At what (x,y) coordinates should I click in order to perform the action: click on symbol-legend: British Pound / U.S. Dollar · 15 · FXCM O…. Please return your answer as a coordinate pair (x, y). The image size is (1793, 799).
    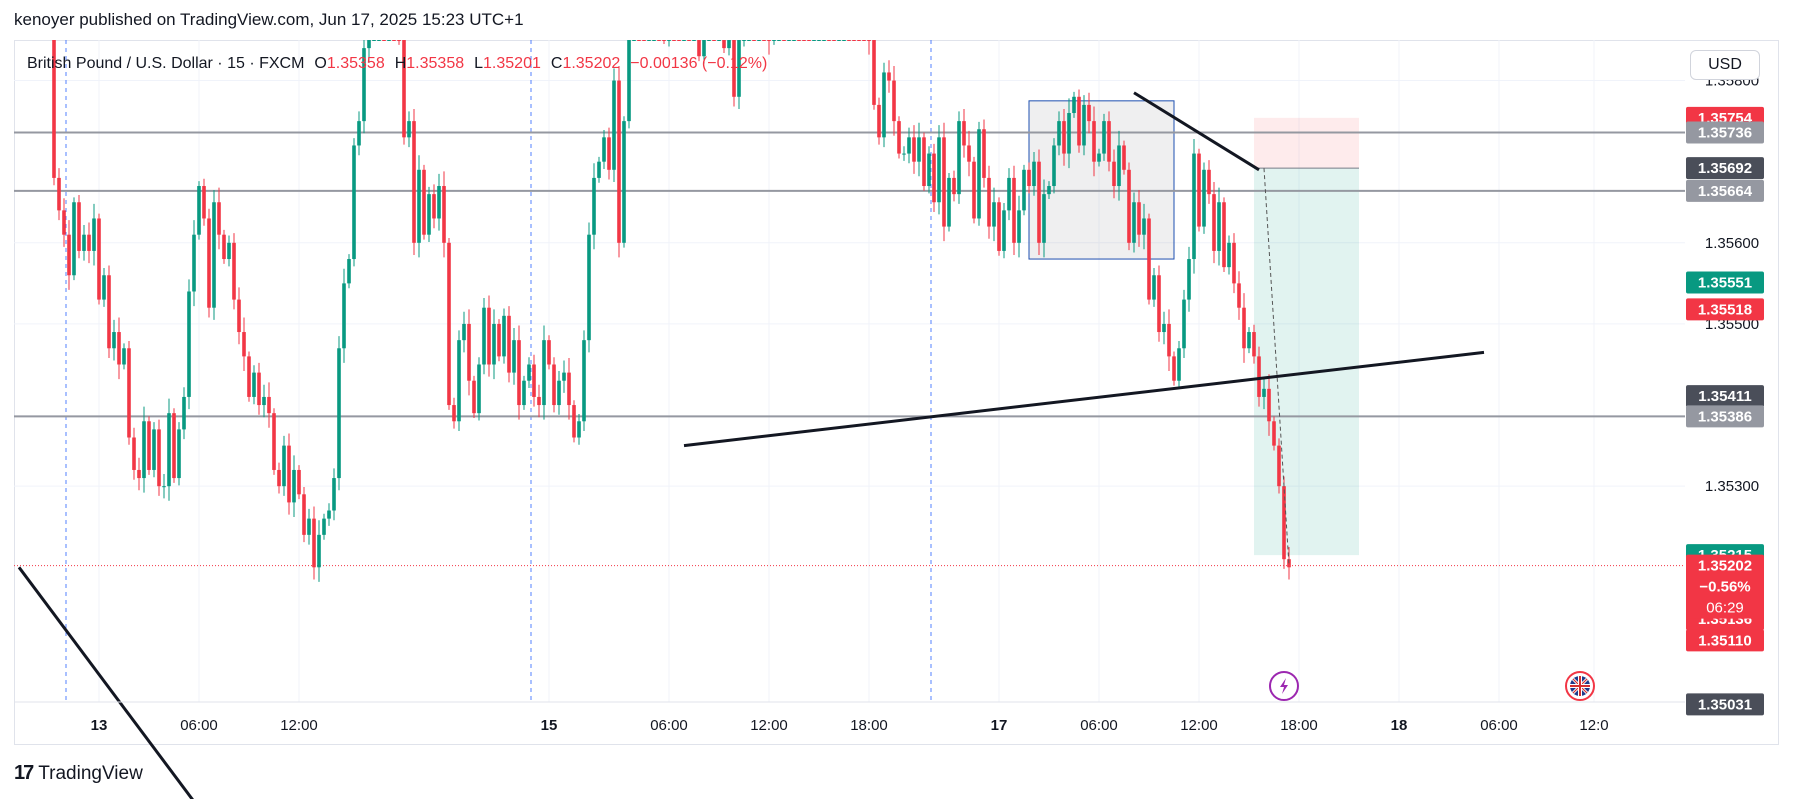
    Looking at the image, I should click on (397, 64).